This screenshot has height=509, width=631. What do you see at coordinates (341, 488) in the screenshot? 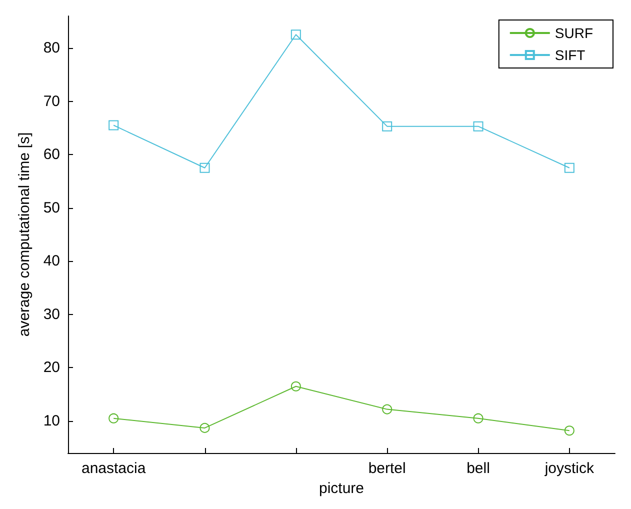
I see `x-axis-title: picture` at bounding box center [341, 488].